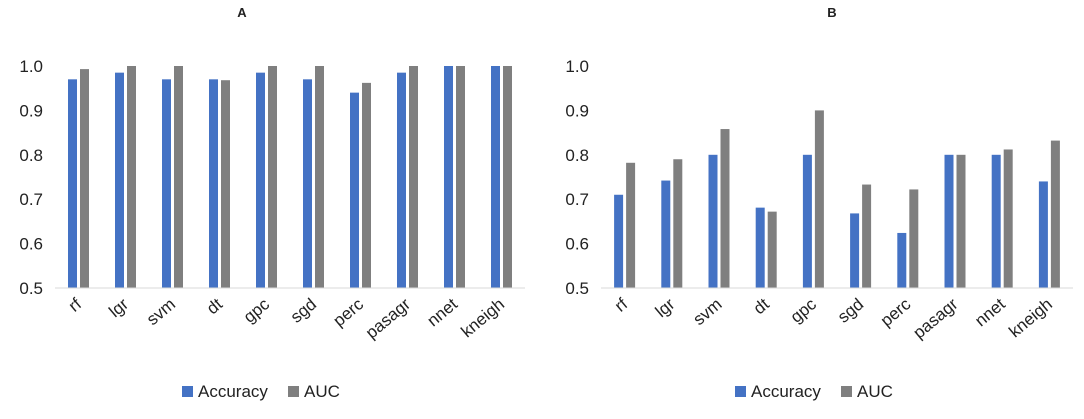 This screenshot has height=419, width=1084. What do you see at coordinates (242, 12) in the screenshot?
I see `chart-title: A` at bounding box center [242, 12].